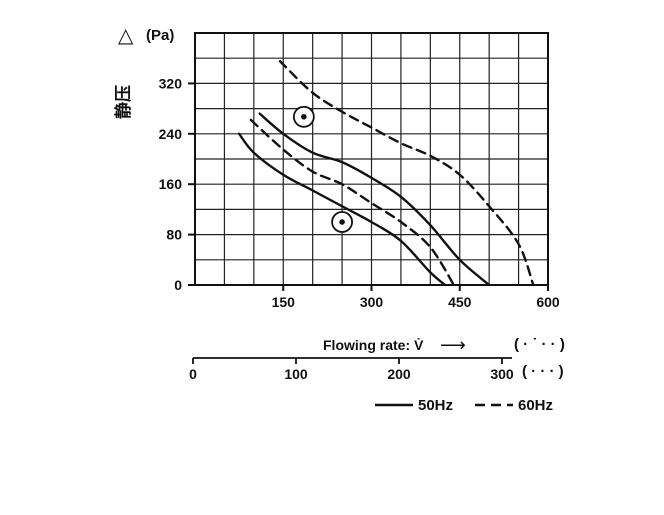 The height and width of the screenshot is (515, 664). Describe the element at coordinates (126, 36) in the screenshot. I see `y-axis-symbol: △` at that location.